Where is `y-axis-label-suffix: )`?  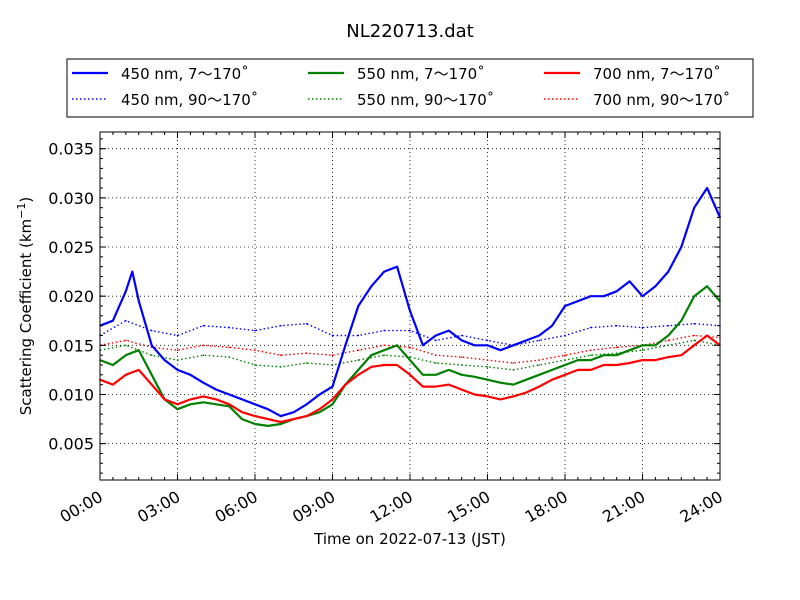
y-axis-label-suffix: ) is located at coordinates (26, 200).